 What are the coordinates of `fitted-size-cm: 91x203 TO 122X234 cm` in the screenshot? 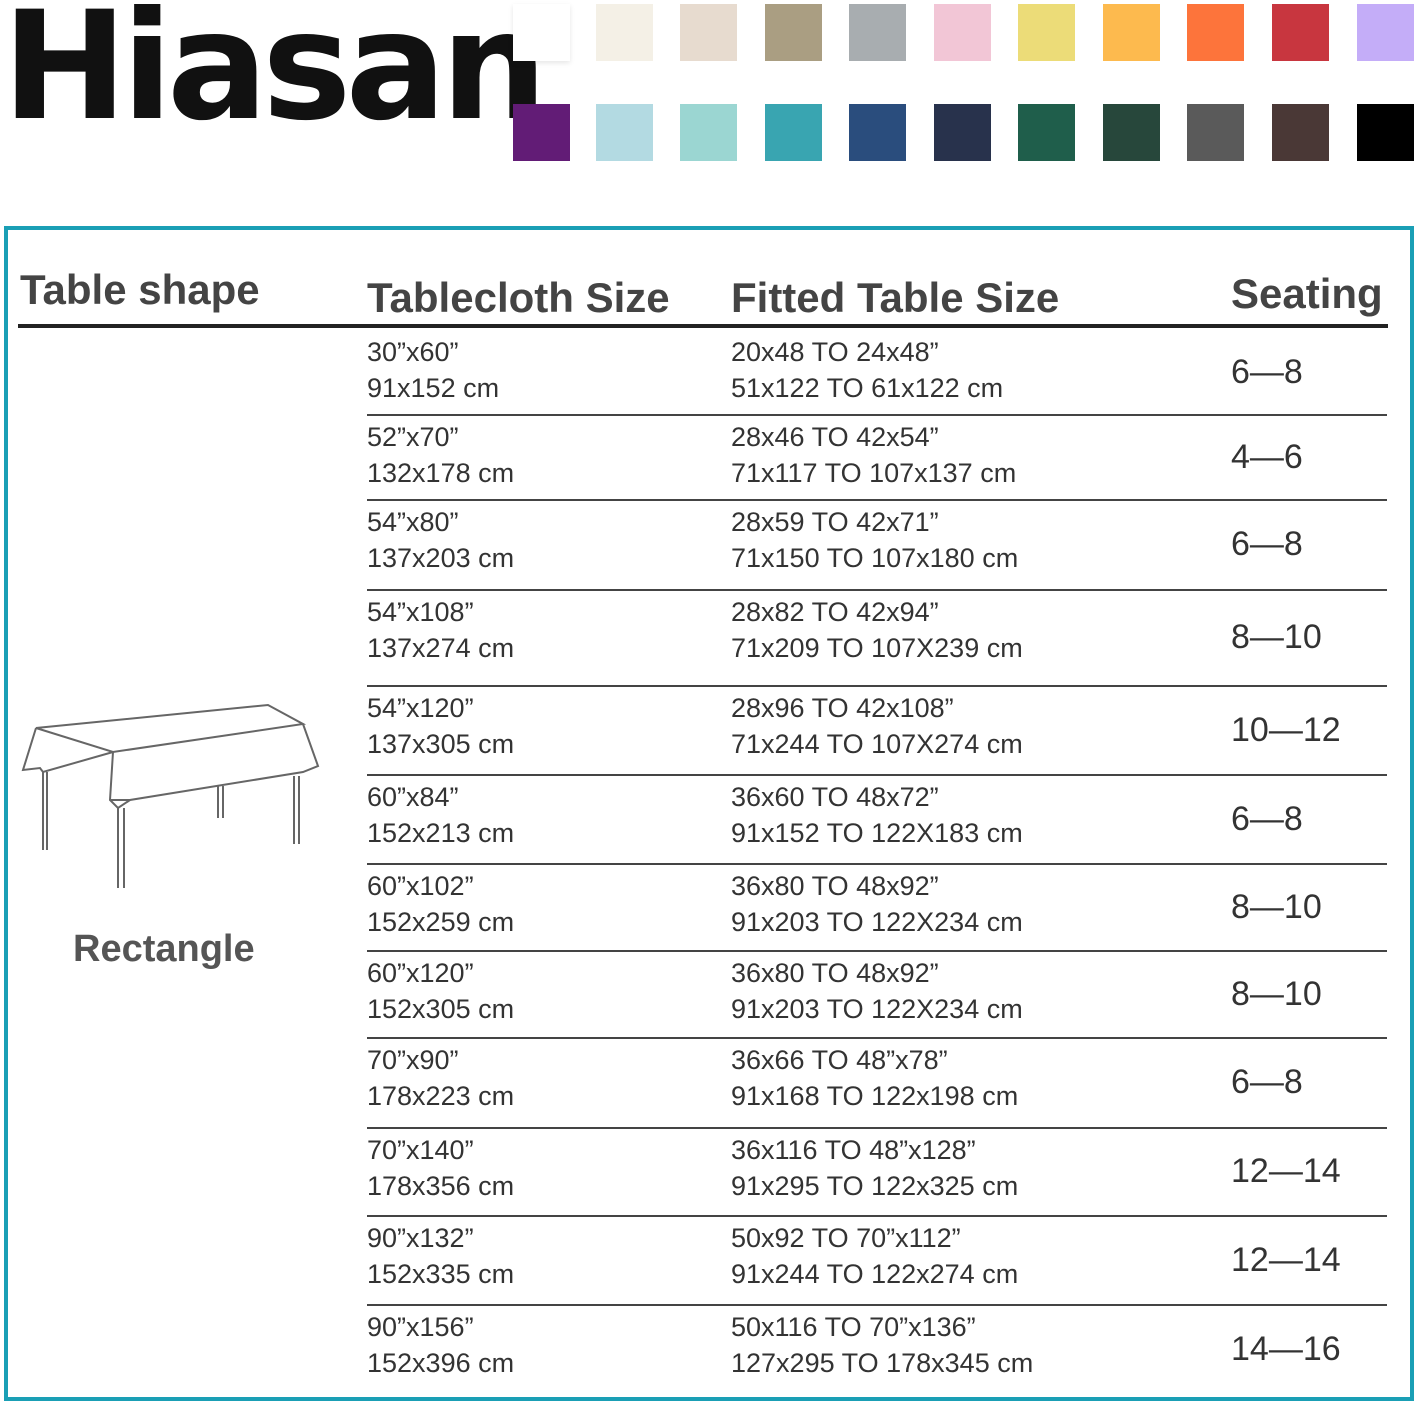 It's located at (877, 922).